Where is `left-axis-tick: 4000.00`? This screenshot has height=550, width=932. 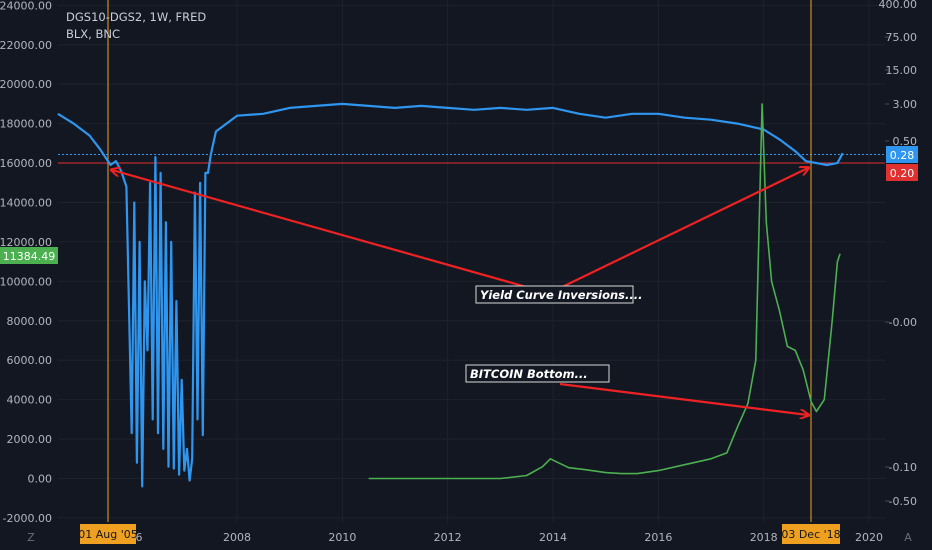 left-axis-tick: 4000.00 is located at coordinates (30, 400).